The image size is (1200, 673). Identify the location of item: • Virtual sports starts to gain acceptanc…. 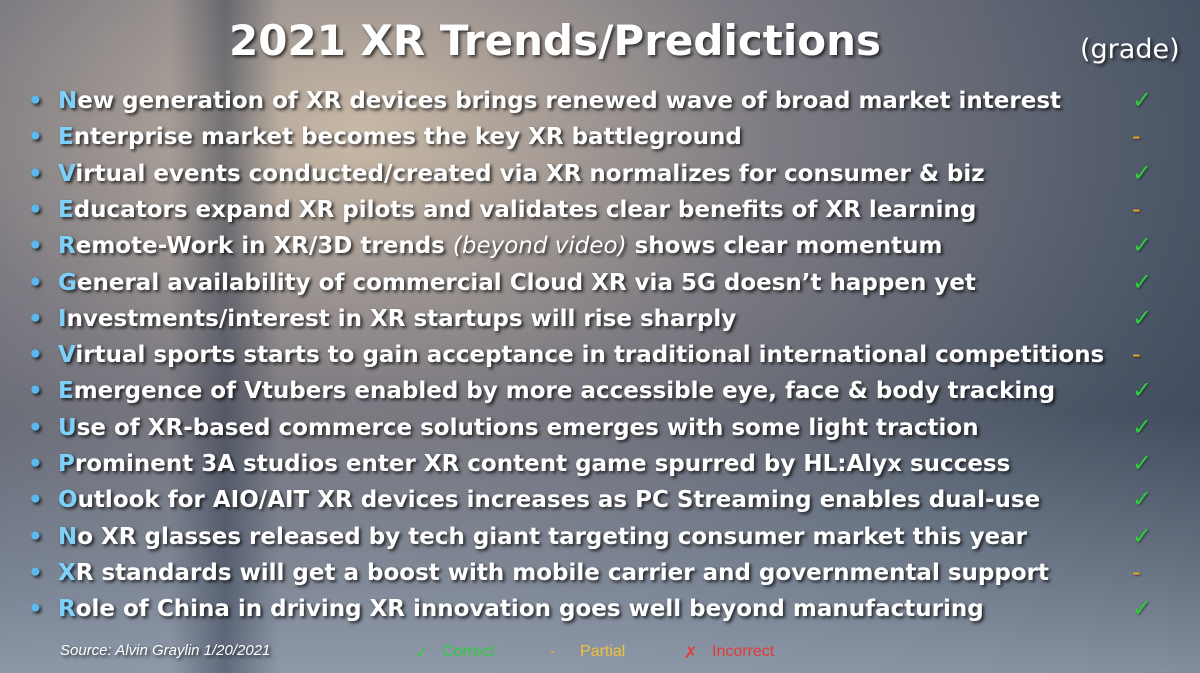
(566, 355).